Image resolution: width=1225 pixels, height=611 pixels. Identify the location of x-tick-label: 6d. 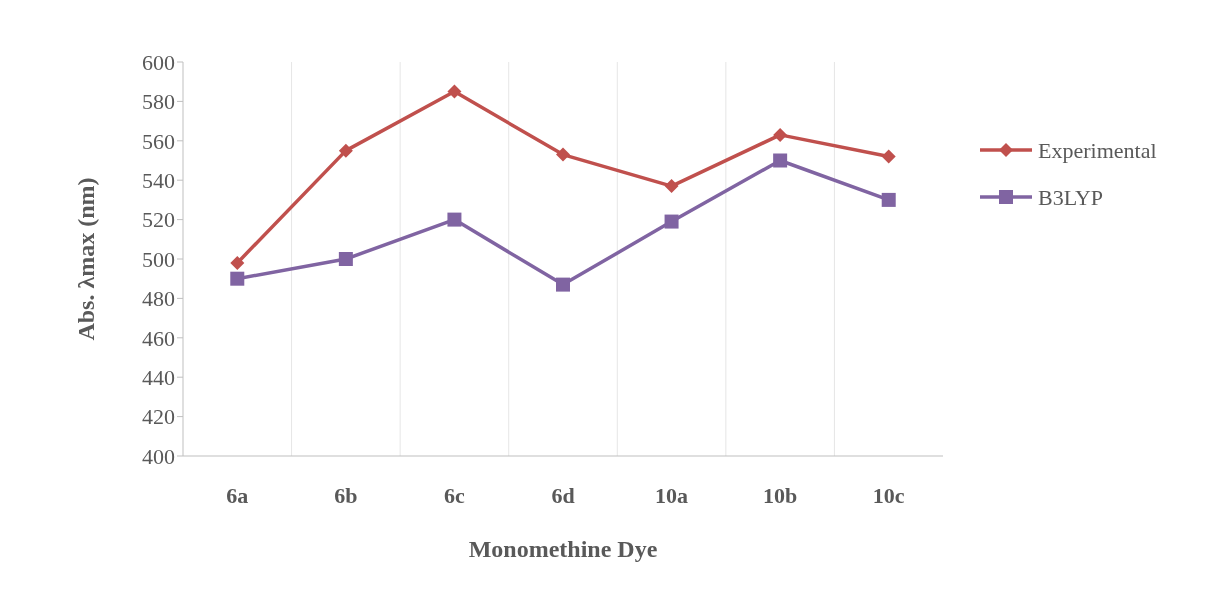
(563, 495).